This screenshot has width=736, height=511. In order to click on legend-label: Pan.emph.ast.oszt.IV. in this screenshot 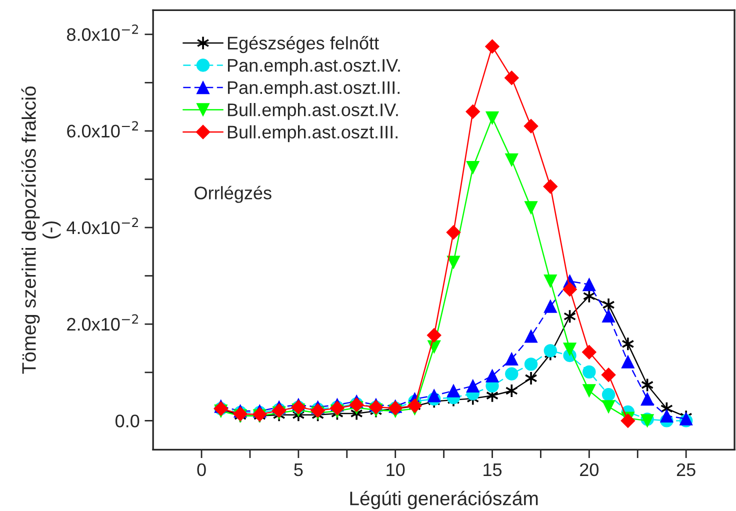, I will do `click(314, 67)`.